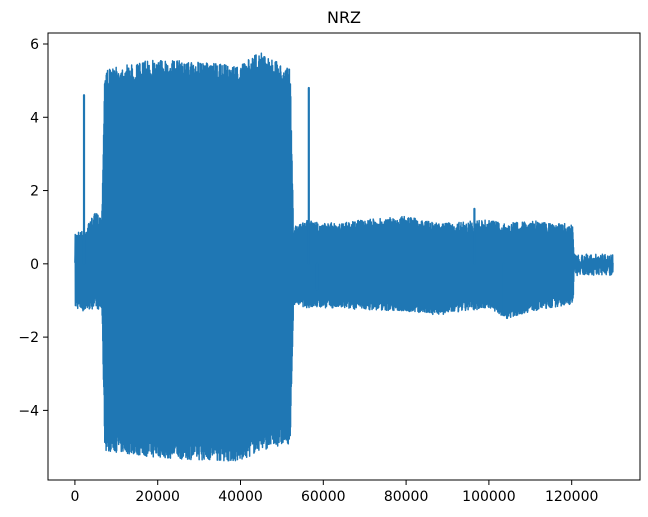 Image resolution: width=648 pixels, height=517 pixels. I want to click on x-tick-label: 40000, so click(240, 497).